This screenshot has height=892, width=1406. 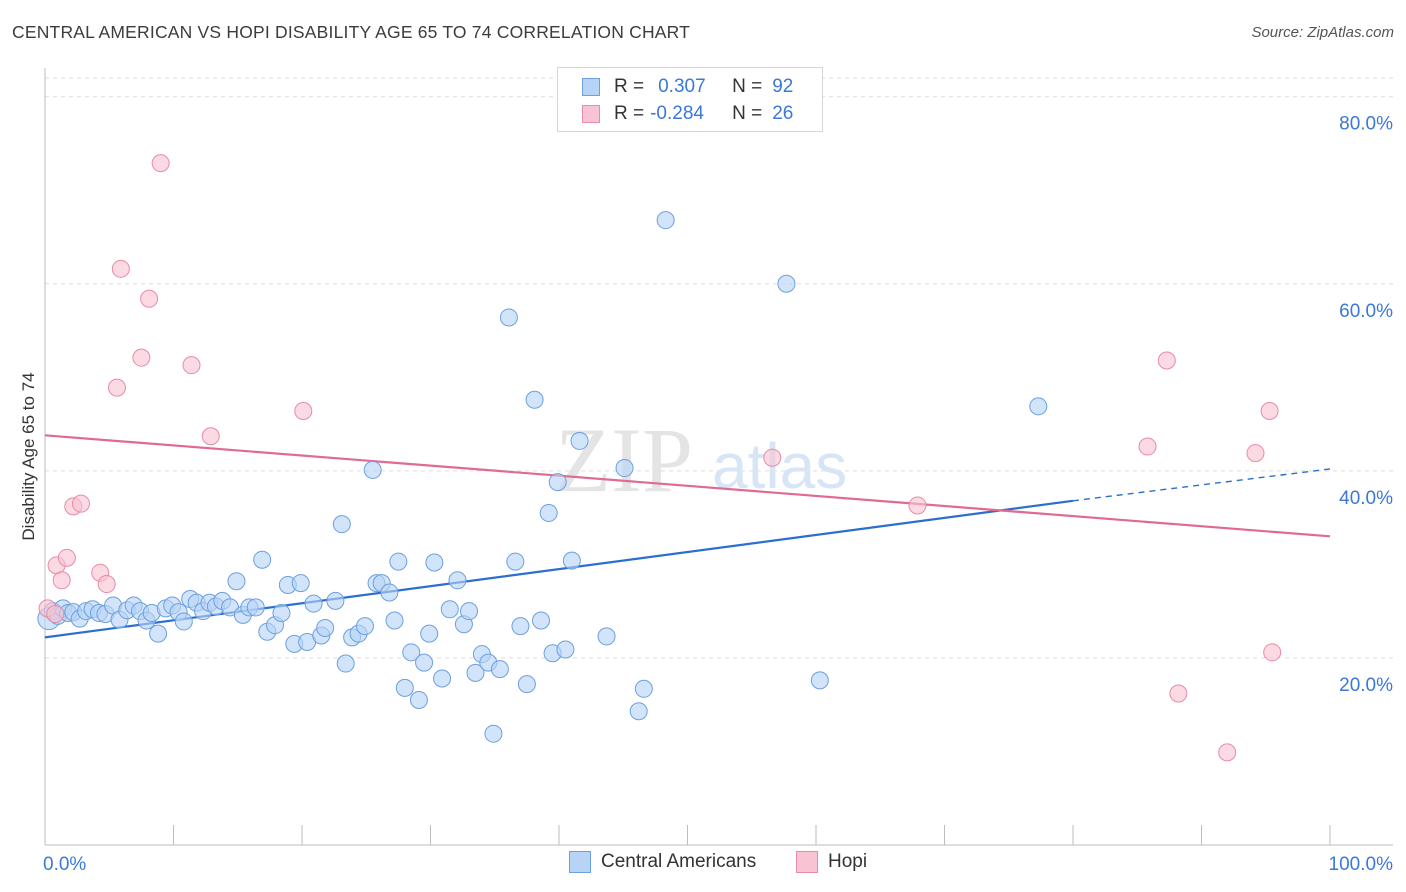 I want to click on source-label: Source: ZipAtlas.com, so click(x=1322, y=32).